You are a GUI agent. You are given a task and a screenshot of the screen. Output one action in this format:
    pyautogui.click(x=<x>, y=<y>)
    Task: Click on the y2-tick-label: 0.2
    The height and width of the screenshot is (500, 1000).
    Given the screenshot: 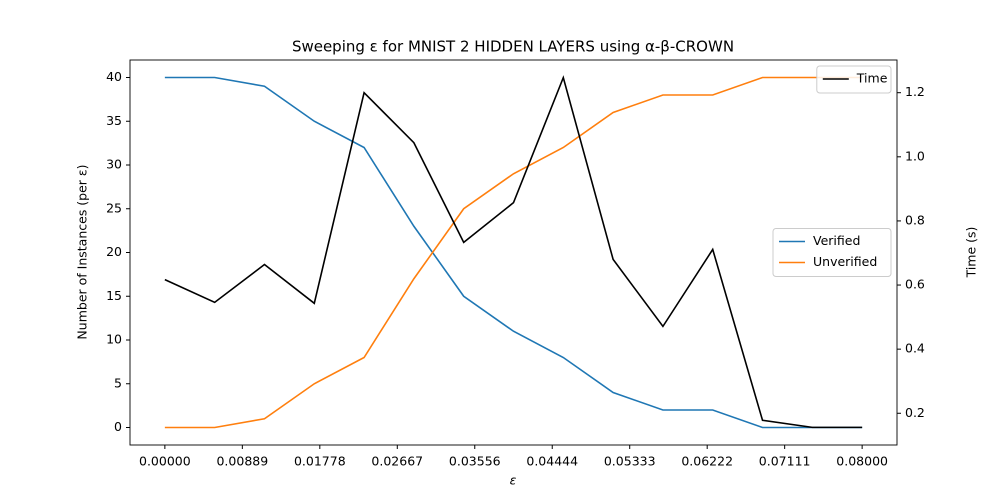 What is the action you would take?
    pyautogui.click(x=915, y=412)
    